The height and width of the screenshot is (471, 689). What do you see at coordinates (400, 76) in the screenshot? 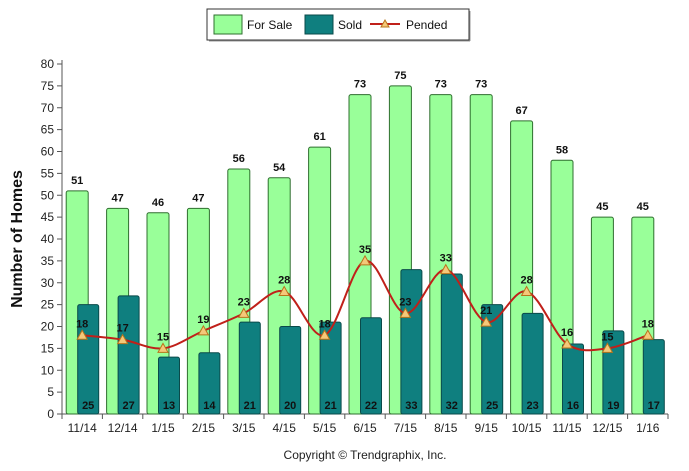
I see `for-sale-value-label: 75` at bounding box center [400, 76].